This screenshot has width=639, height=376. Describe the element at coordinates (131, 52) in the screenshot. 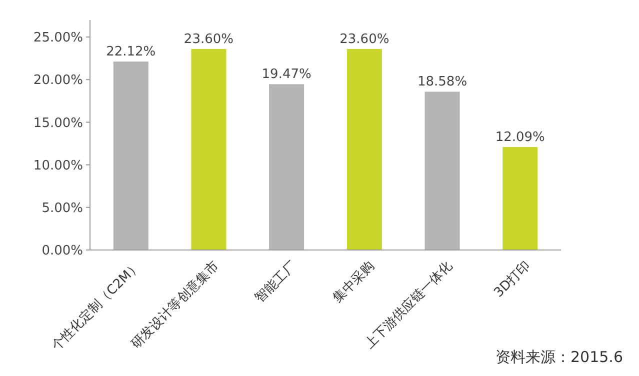

I see `data-label: 22.12%` at that location.